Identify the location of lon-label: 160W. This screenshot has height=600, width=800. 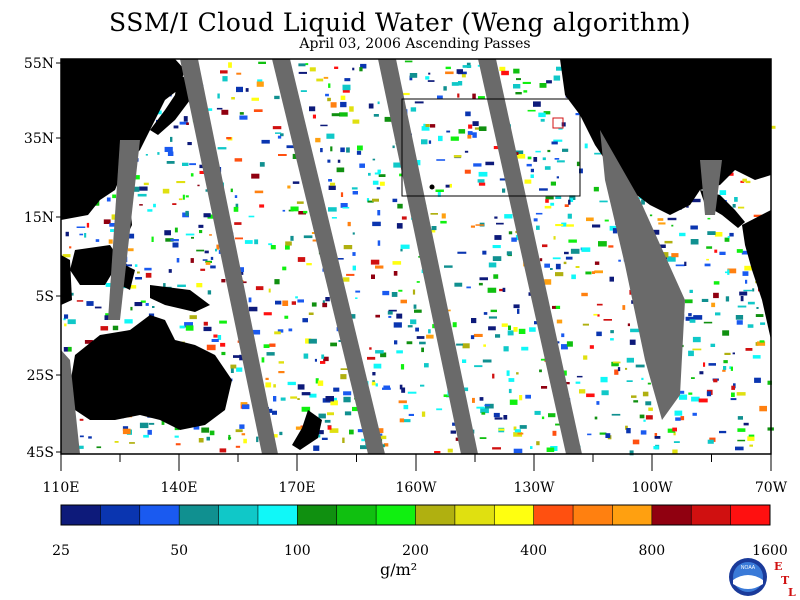
(416, 488).